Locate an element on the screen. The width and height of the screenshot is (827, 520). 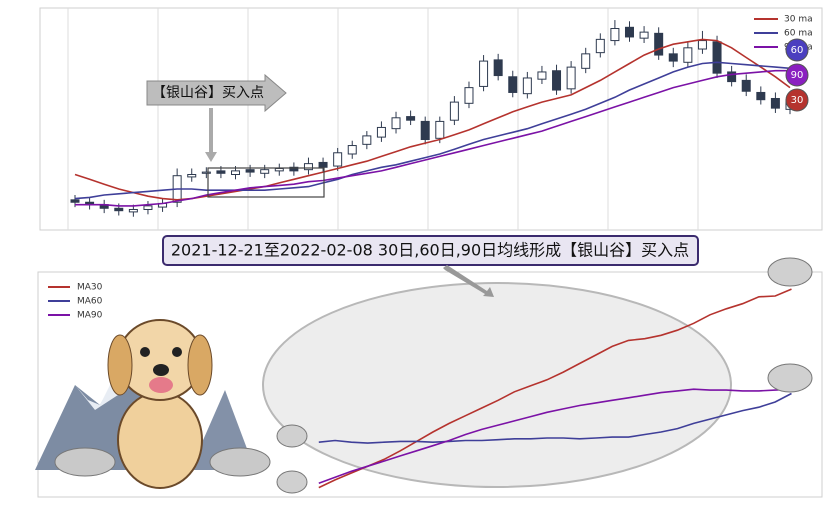
mountain-snow is located at coordinates (100, 385).